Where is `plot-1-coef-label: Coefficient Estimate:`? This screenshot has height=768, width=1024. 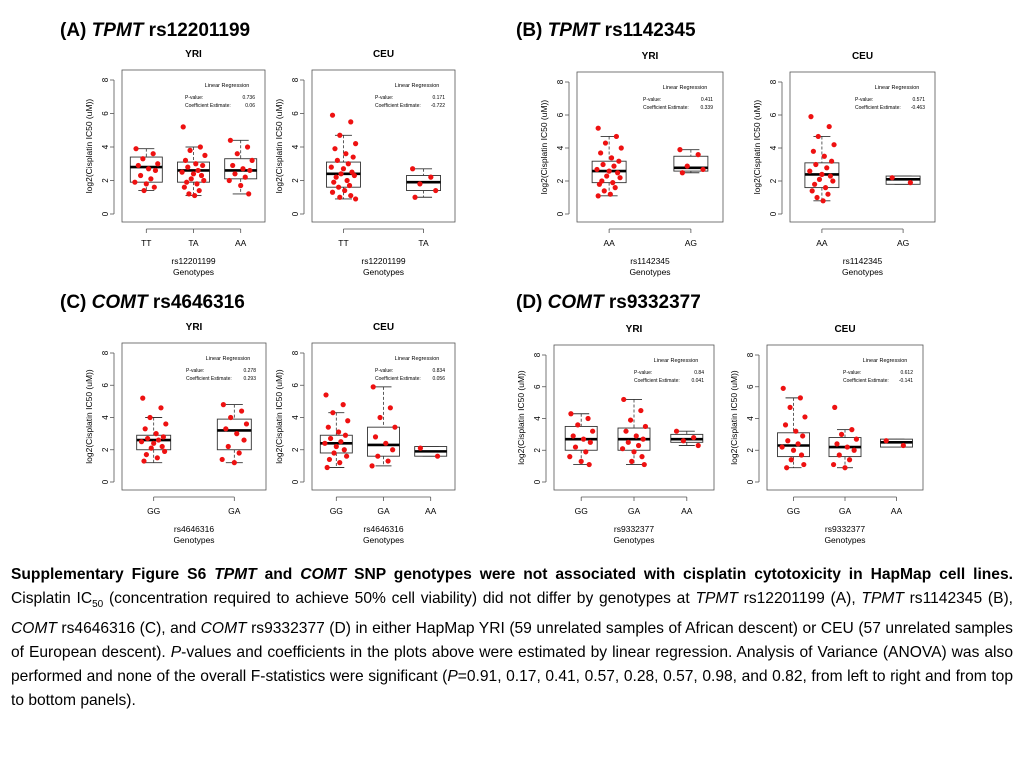 plot-1-coef-label: Coefficient Estimate: is located at coordinates (208, 106).